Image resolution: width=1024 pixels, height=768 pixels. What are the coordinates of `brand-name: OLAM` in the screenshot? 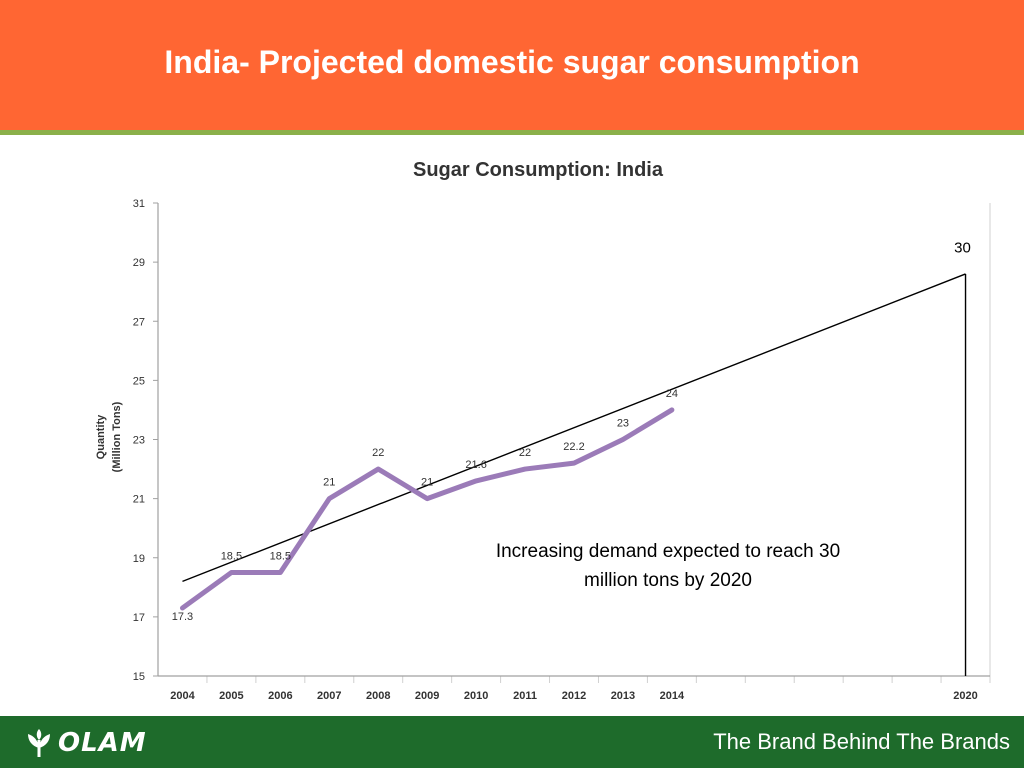 It's located at (102, 743).